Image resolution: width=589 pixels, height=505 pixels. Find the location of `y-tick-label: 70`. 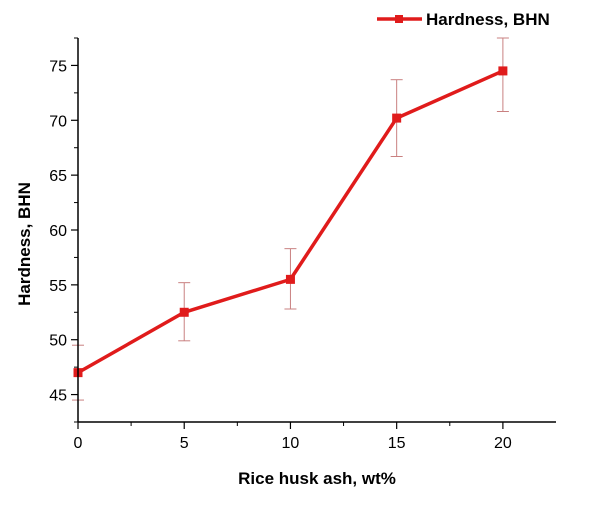

y-tick-label: 70 is located at coordinates (58, 121).